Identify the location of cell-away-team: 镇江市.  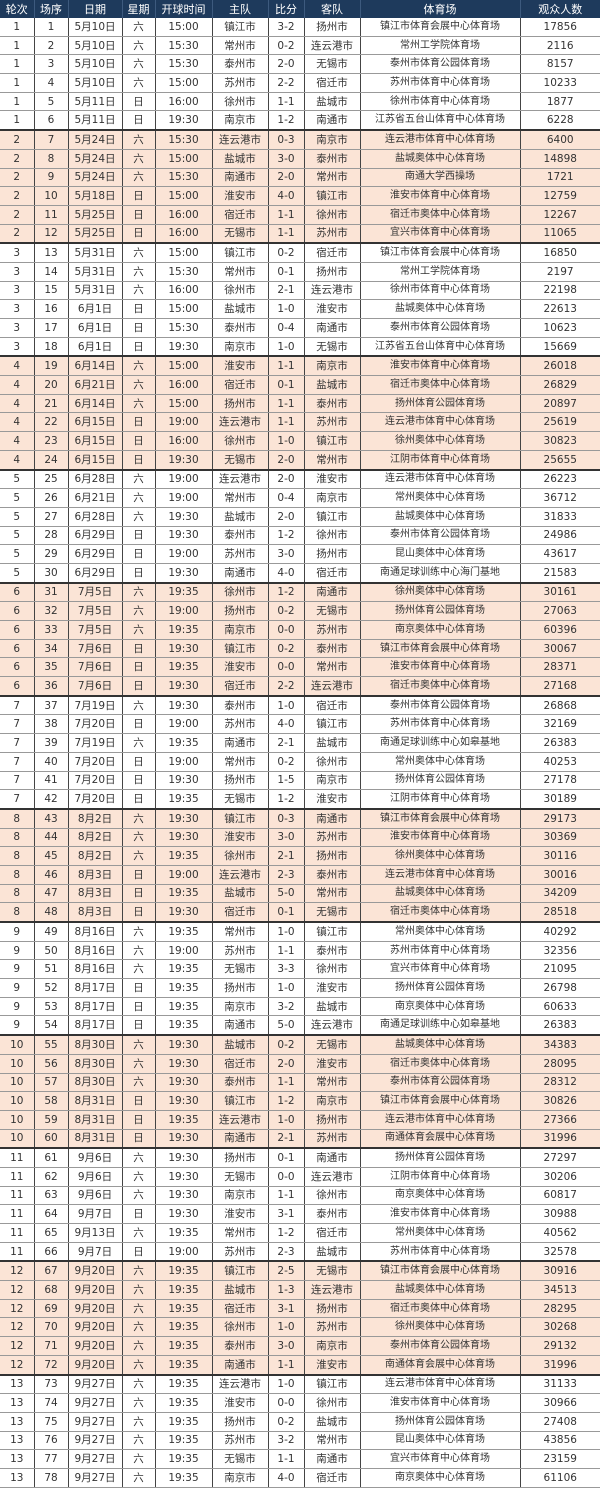
(332, 1384).